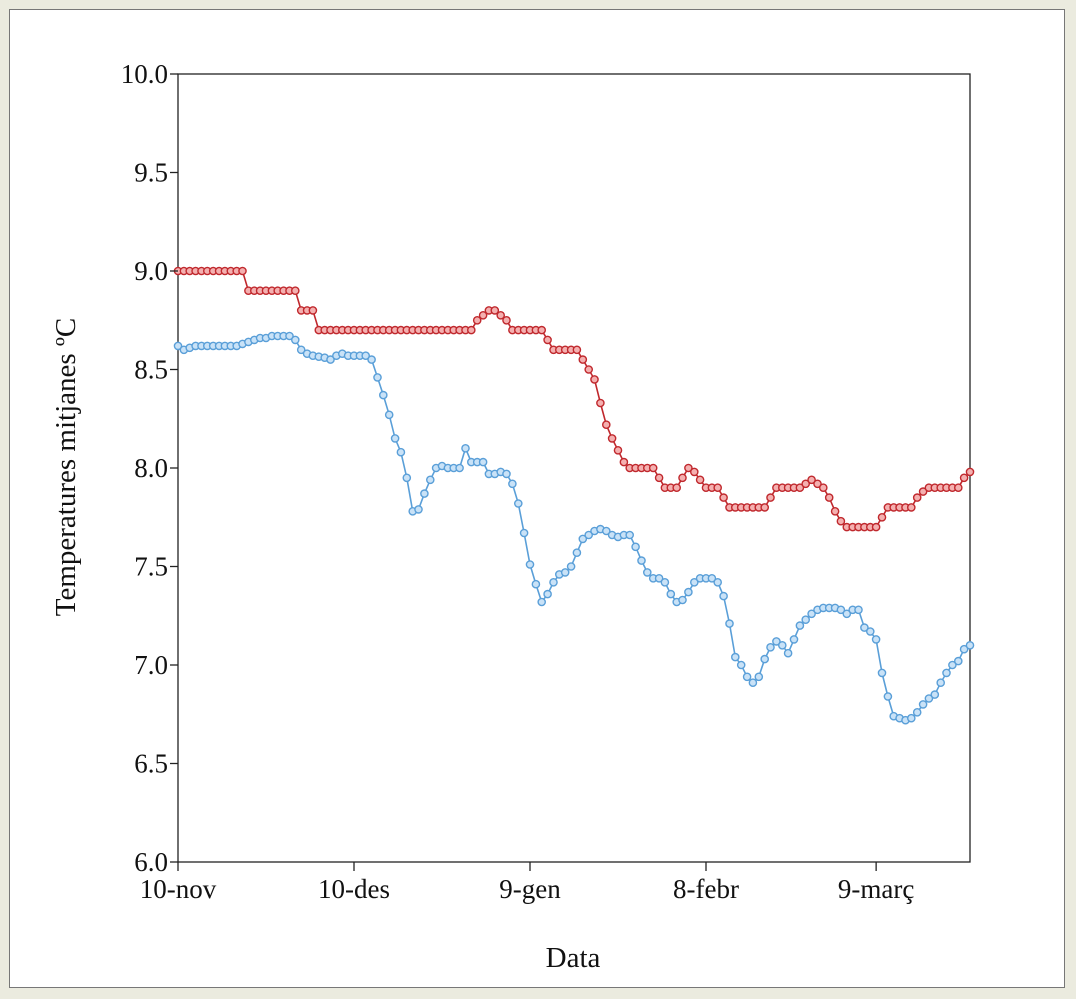  I want to click on y-tick-label: 7.5, so click(151, 567).